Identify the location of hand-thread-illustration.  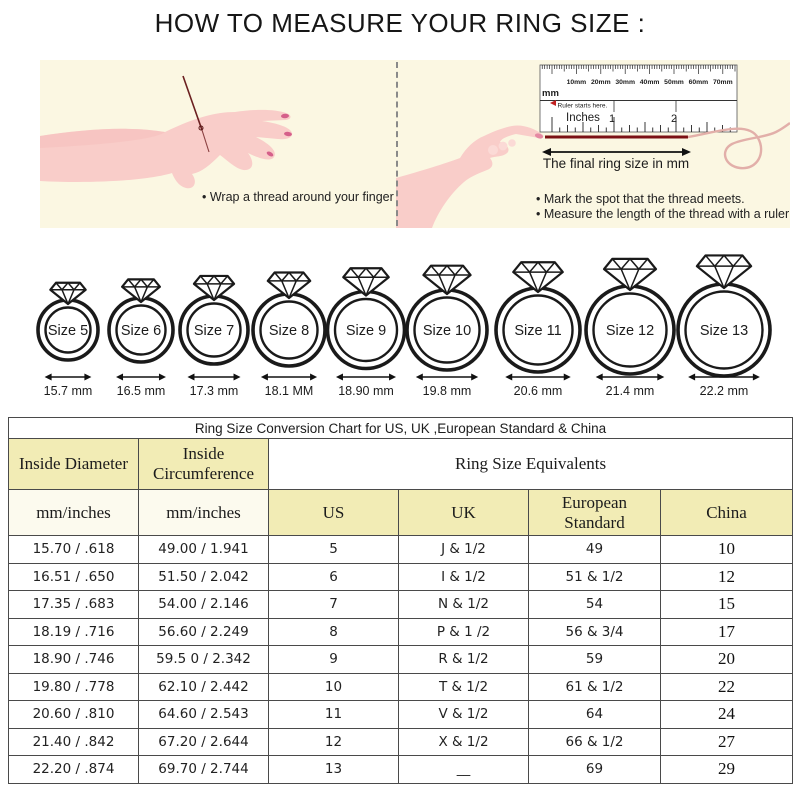
(166, 132).